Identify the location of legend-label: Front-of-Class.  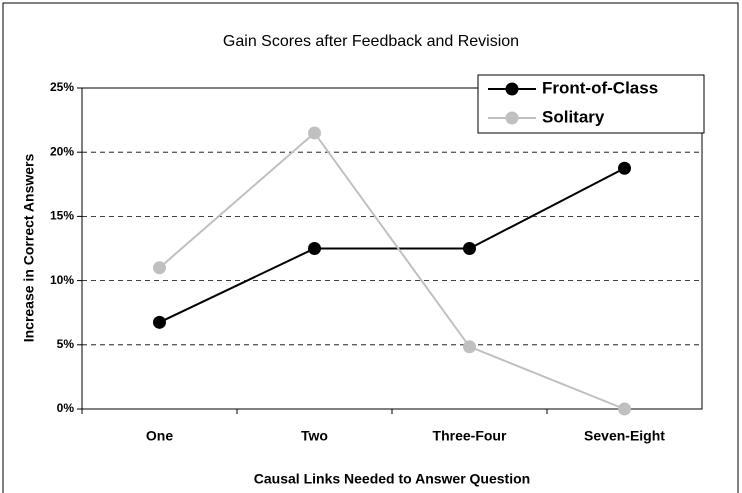
(600, 87).